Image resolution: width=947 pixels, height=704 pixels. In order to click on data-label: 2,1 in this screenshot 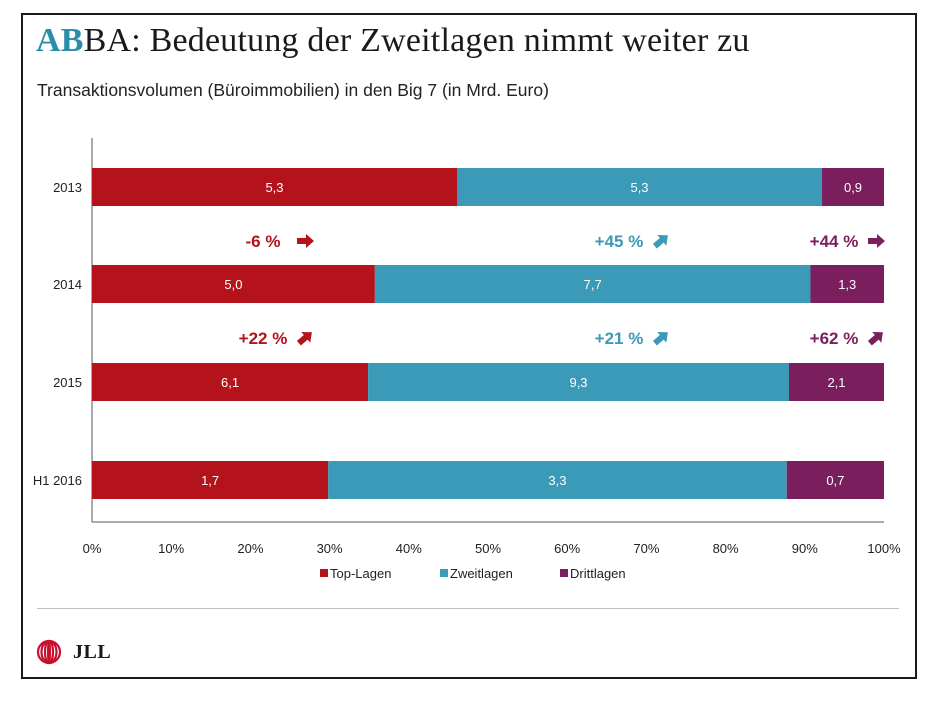, I will do `click(836, 382)`.